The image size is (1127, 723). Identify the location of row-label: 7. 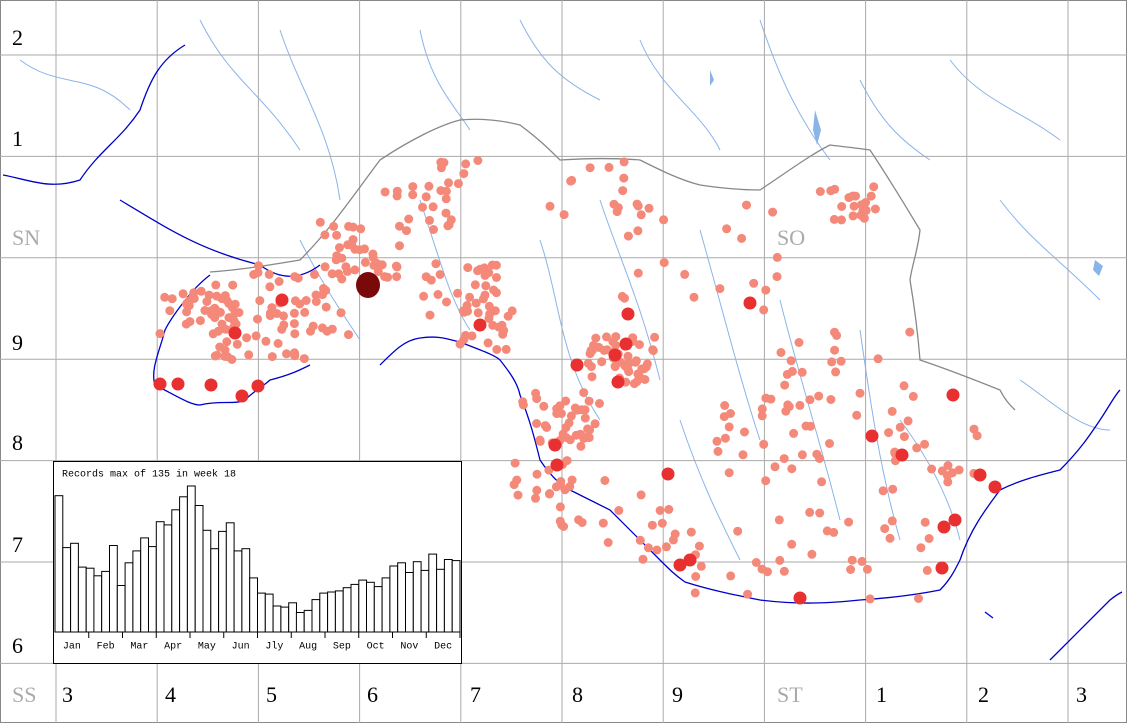
(17, 544).